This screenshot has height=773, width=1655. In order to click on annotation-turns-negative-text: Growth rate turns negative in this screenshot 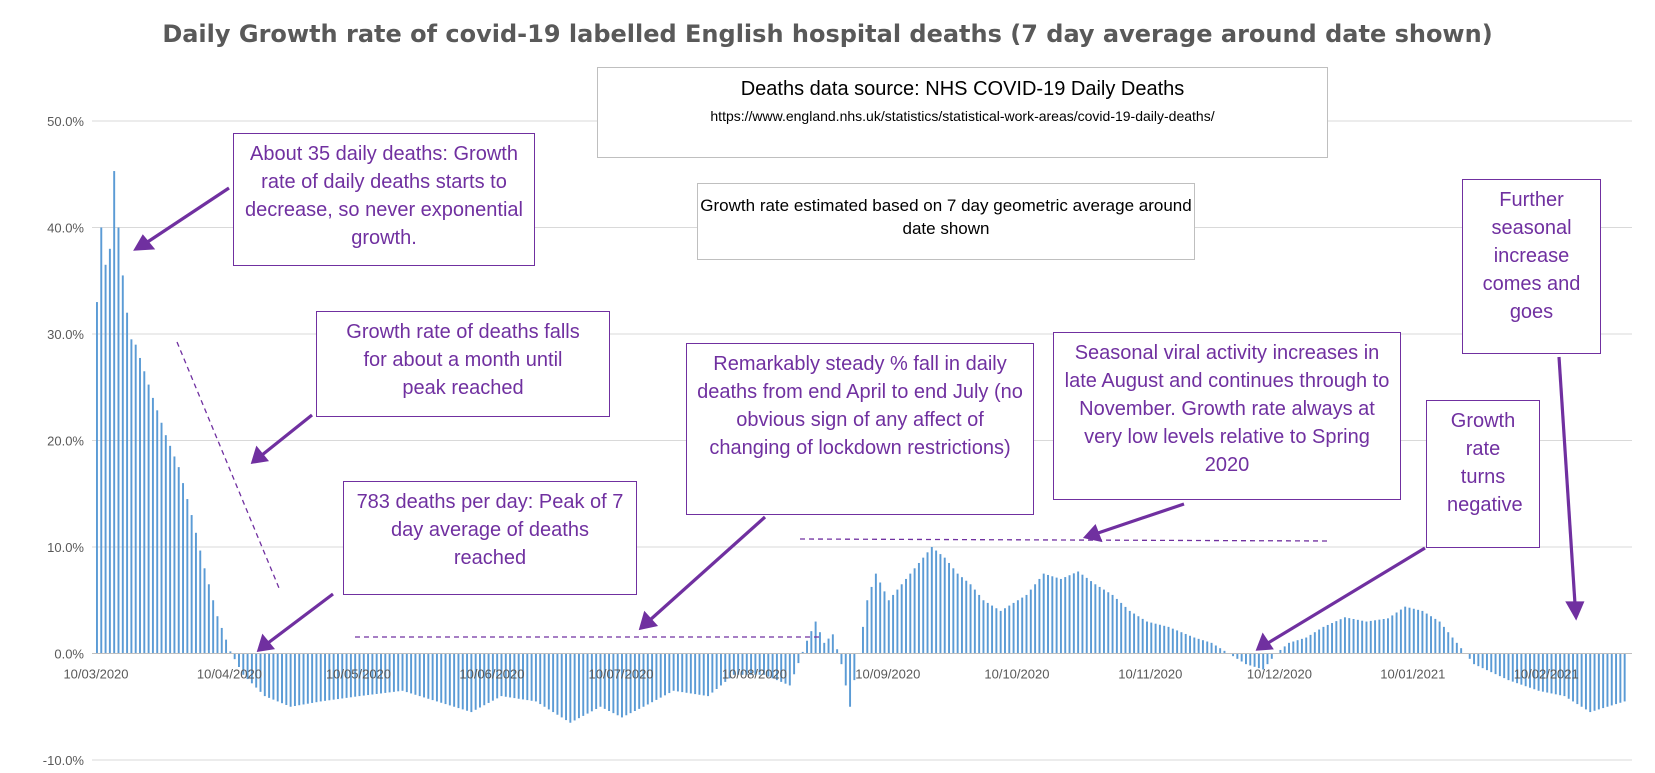, I will do `click(1485, 463)`.